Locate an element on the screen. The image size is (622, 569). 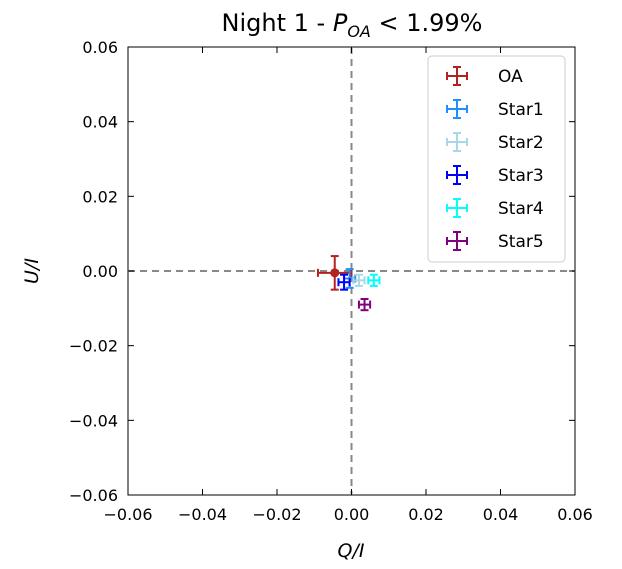
legend-label-star1: Star1 is located at coordinates (521, 110).